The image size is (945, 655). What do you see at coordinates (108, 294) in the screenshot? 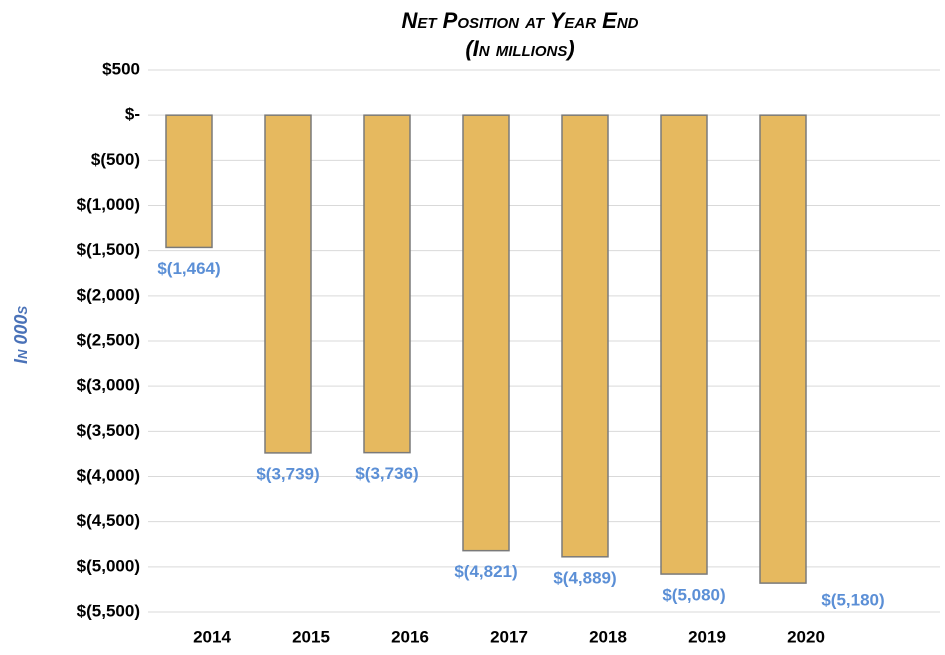
I see `y-tick-label: $(2,000)` at bounding box center [108, 294].